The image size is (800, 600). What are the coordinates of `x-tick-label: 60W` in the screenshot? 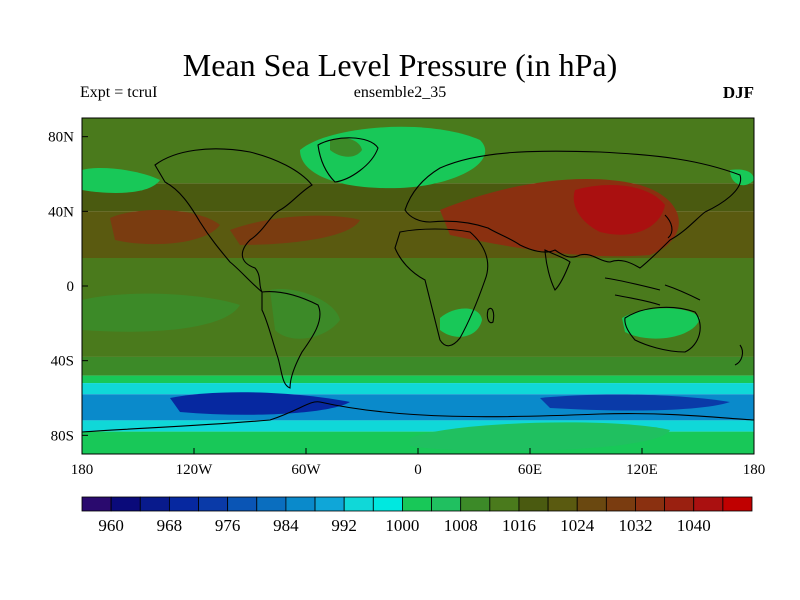 It's located at (306, 470).